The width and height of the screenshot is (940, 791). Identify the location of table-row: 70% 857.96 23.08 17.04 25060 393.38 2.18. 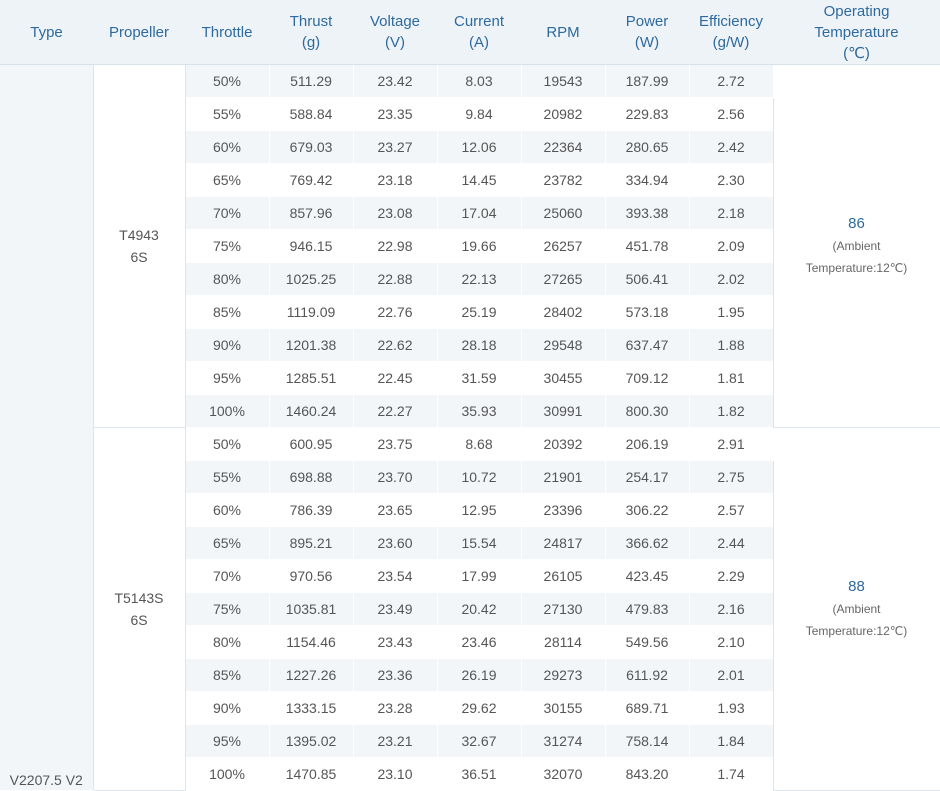
(470, 213).